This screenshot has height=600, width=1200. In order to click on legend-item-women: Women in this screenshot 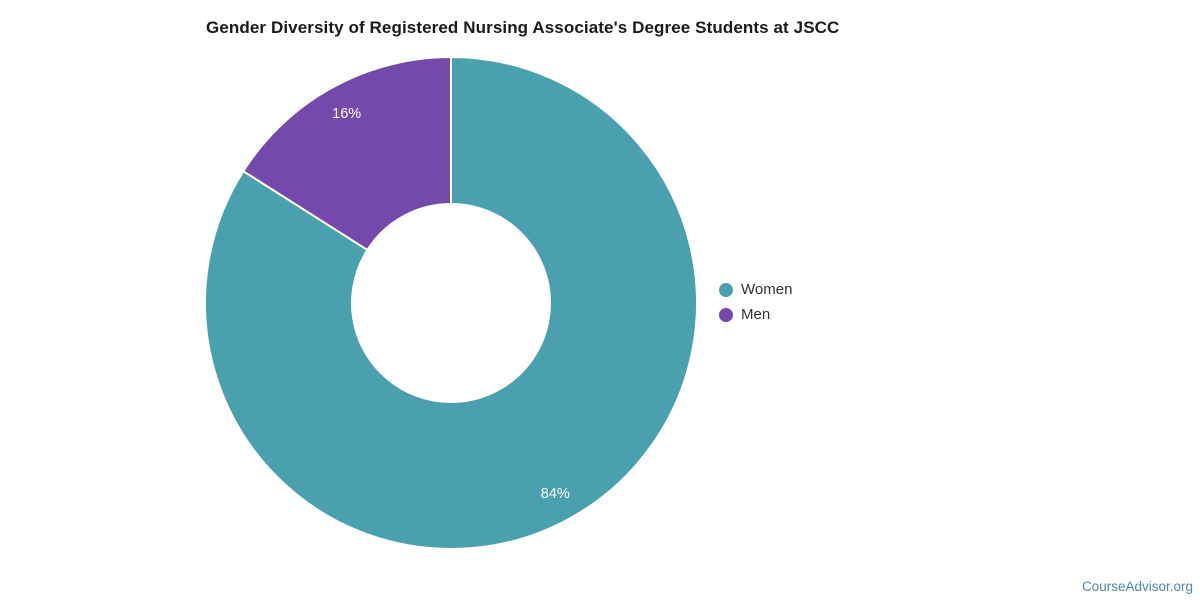, I will do `click(755, 289)`.